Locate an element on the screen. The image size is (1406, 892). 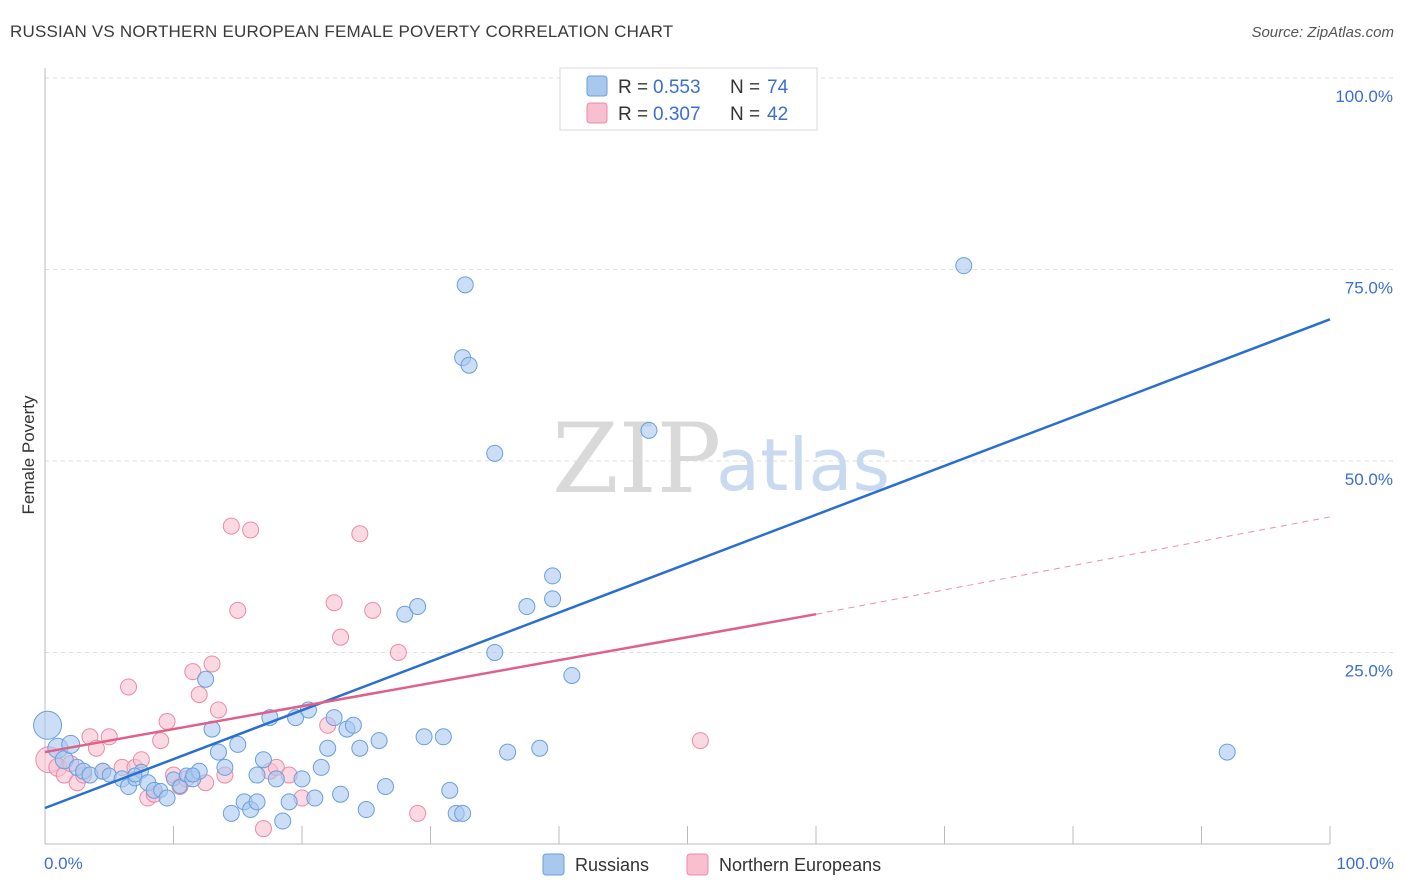
bottom-legend-swatch-northern is located at coordinates (697, 864).